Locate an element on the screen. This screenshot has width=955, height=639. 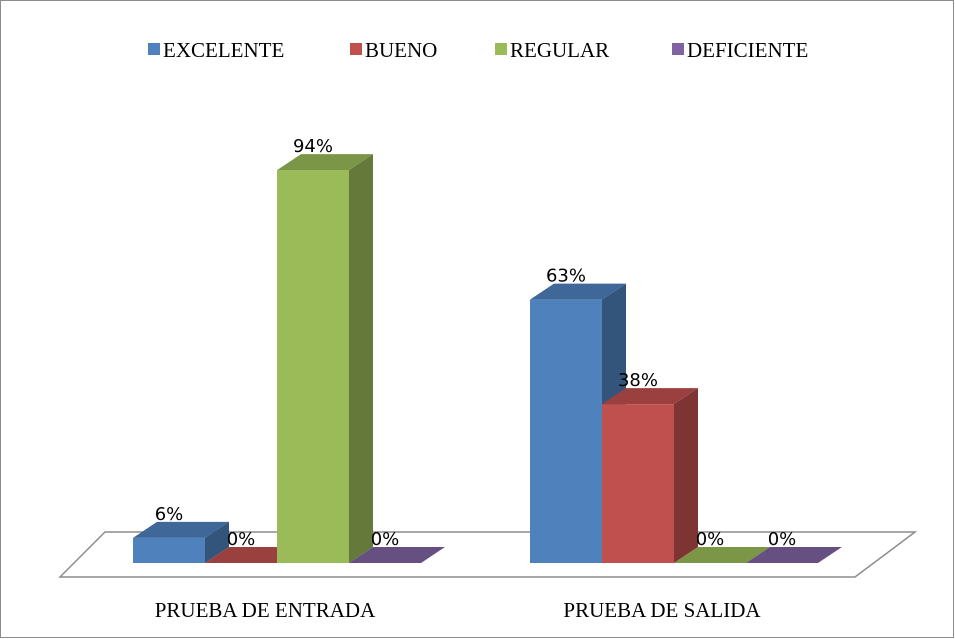
legend-label: REGULAR is located at coordinates (559, 50).